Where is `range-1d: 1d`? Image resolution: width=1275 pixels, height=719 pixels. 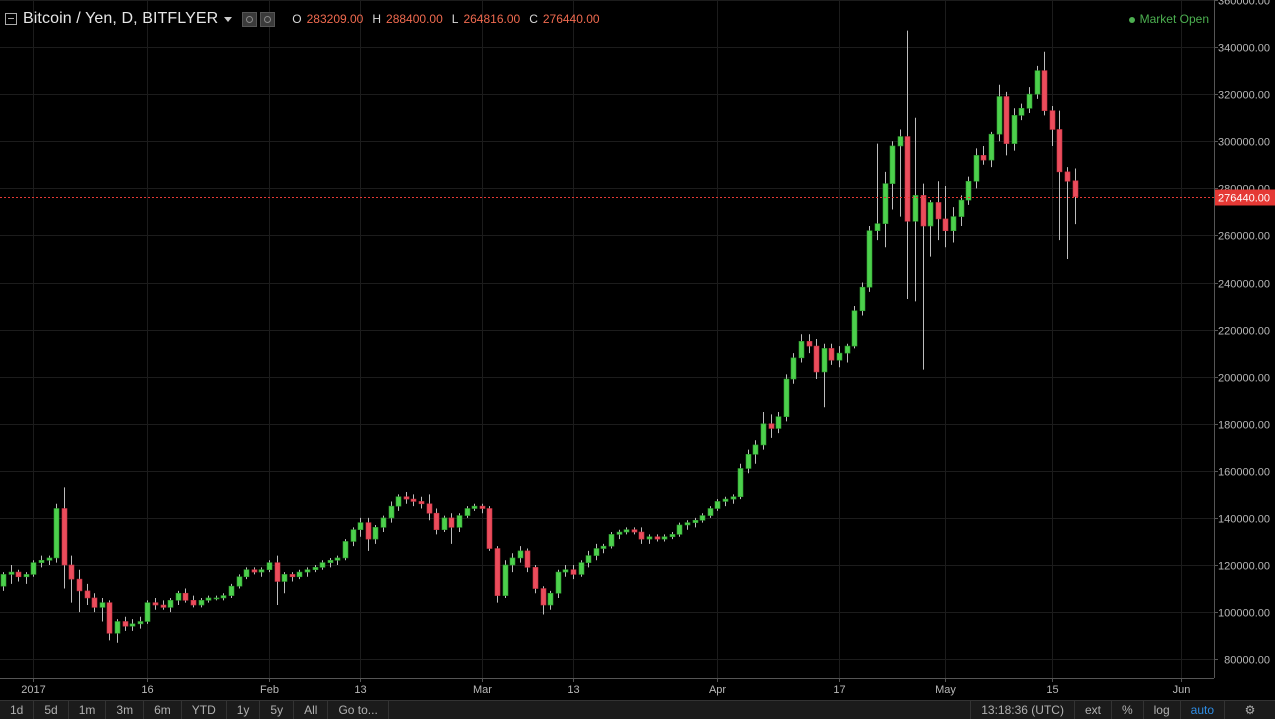
range-1d: 1d is located at coordinates (17, 710).